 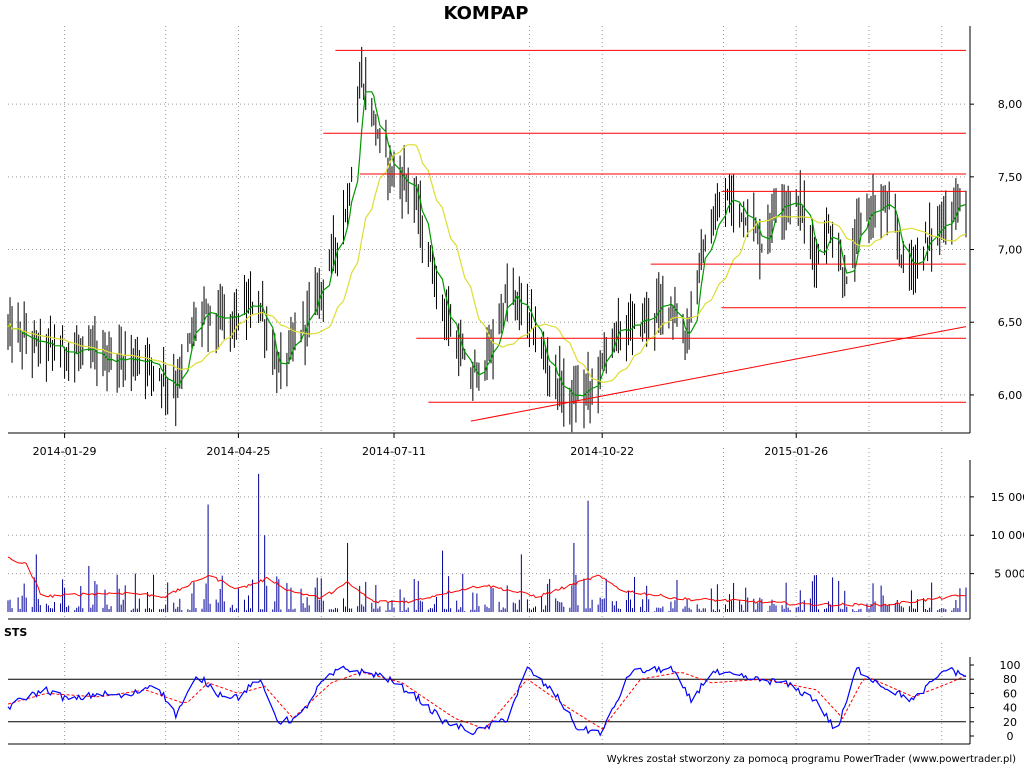 I want to click on trend-line, so click(x=718, y=374).